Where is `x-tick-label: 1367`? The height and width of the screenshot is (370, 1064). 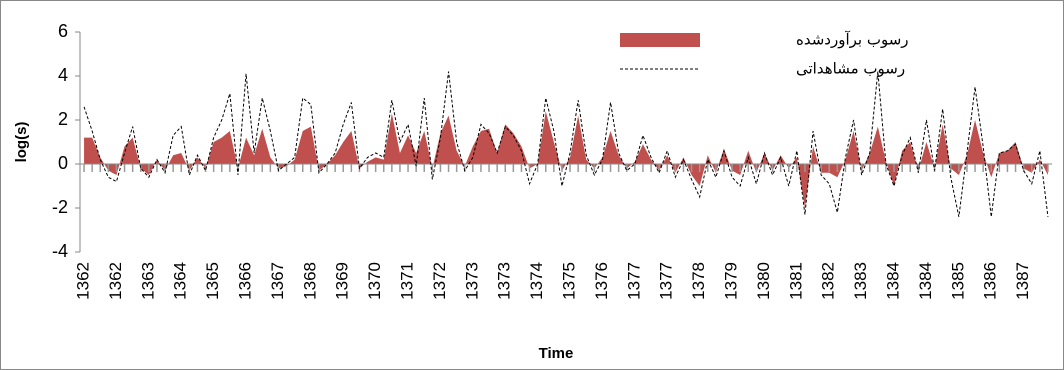 x-tick-label: 1367 is located at coordinates (277, 281).